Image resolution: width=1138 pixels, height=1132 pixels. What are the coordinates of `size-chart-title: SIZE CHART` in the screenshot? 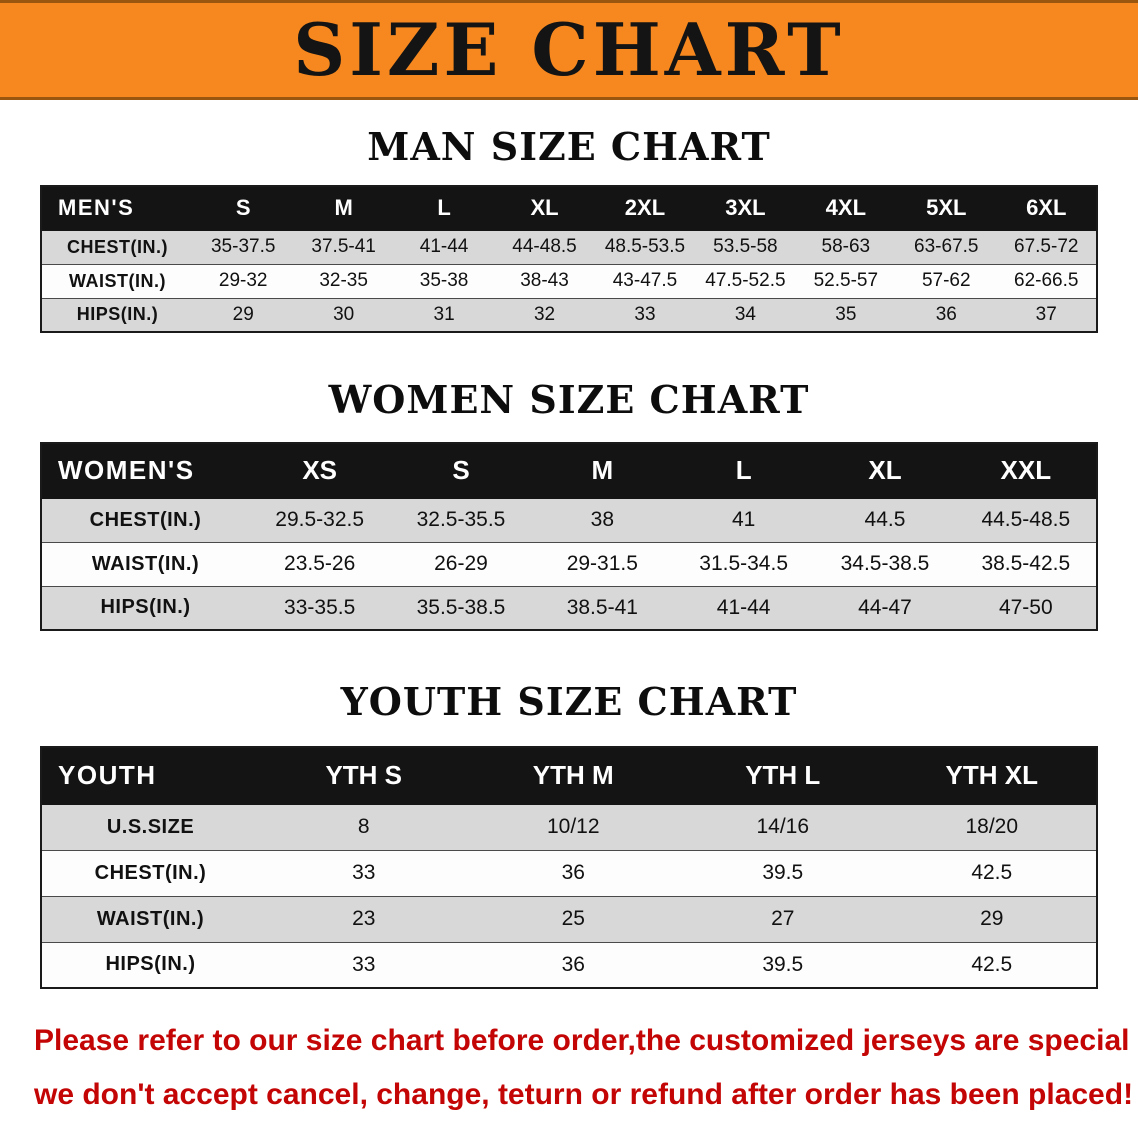 It's located at (569, 49).